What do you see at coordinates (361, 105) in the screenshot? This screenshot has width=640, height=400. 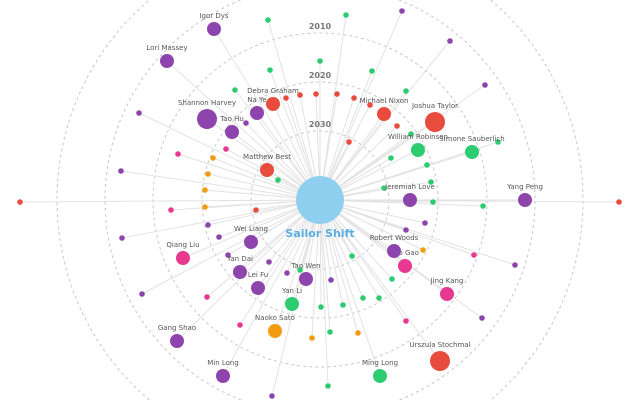 I see `link` at bounding box center [361, 105].